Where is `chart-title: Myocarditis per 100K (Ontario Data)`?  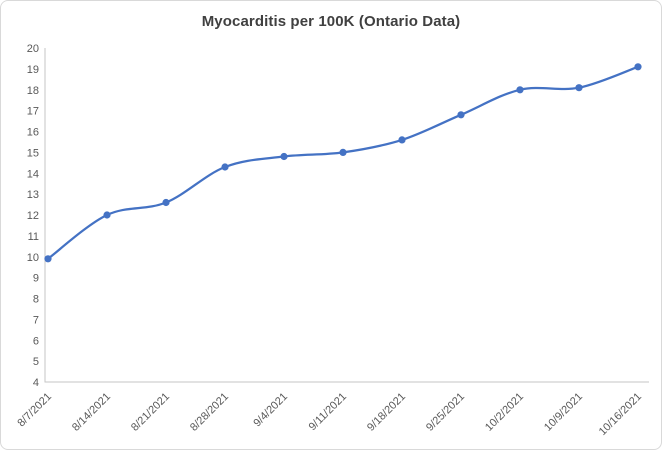 chart-title: Myocarditis per 100K (Ontario Data) is located at coordinates (331, 21).